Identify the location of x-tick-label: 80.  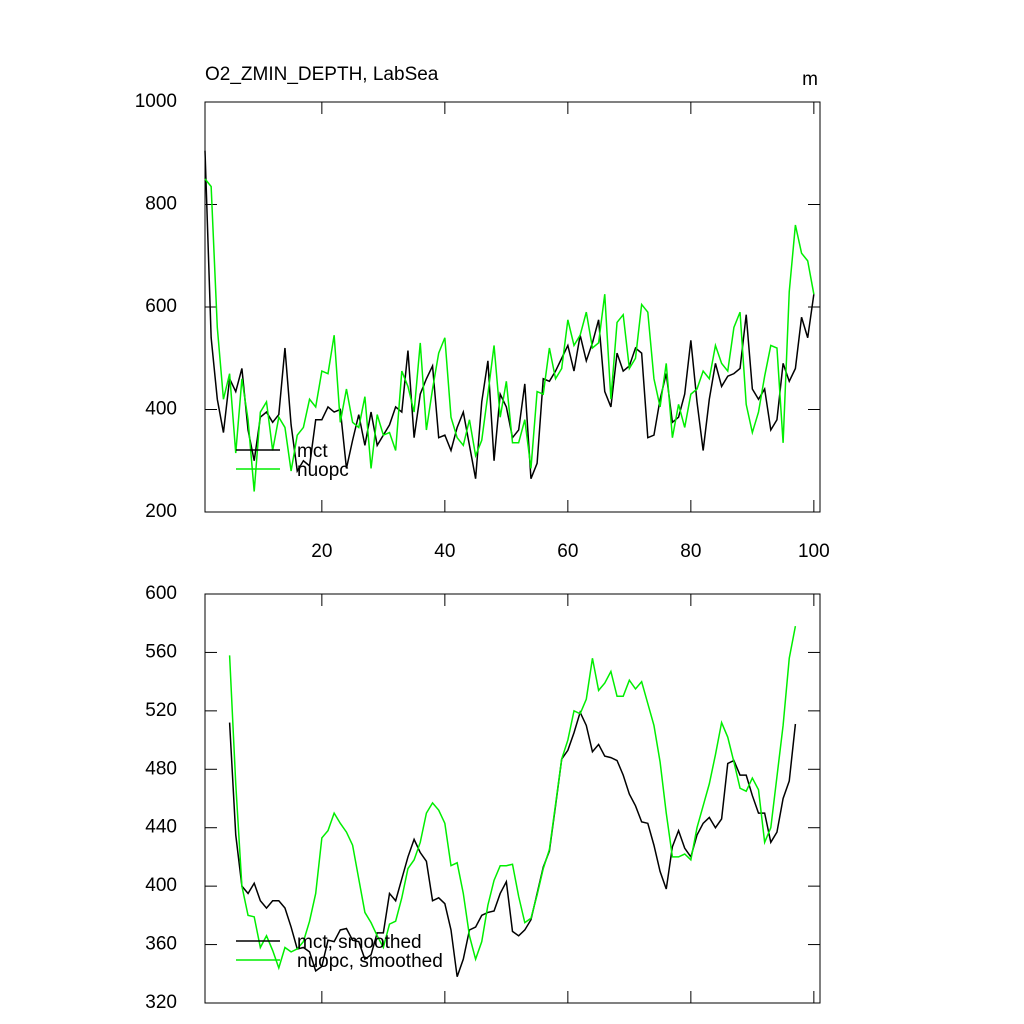
(690, 551).